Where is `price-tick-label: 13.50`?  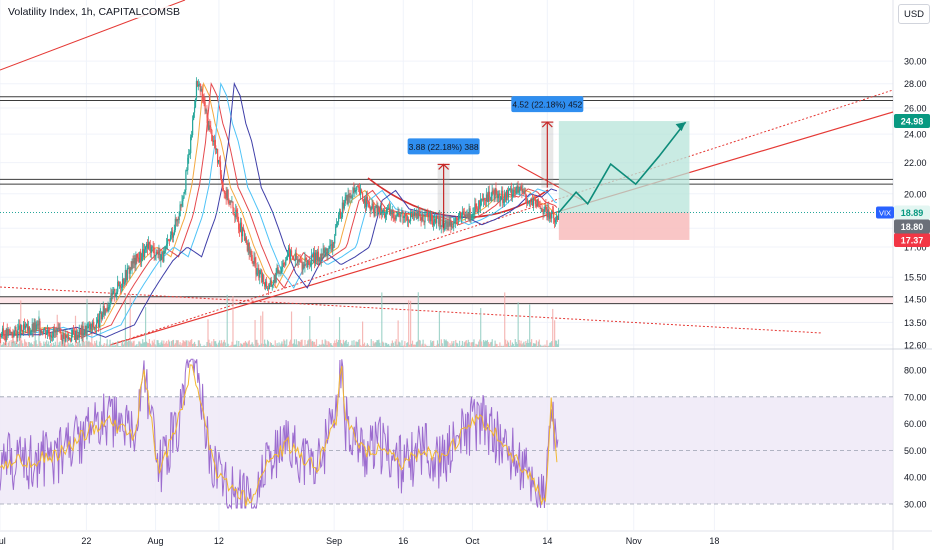 price-tick-label: 13.50 is located at coordinates (915, 323).